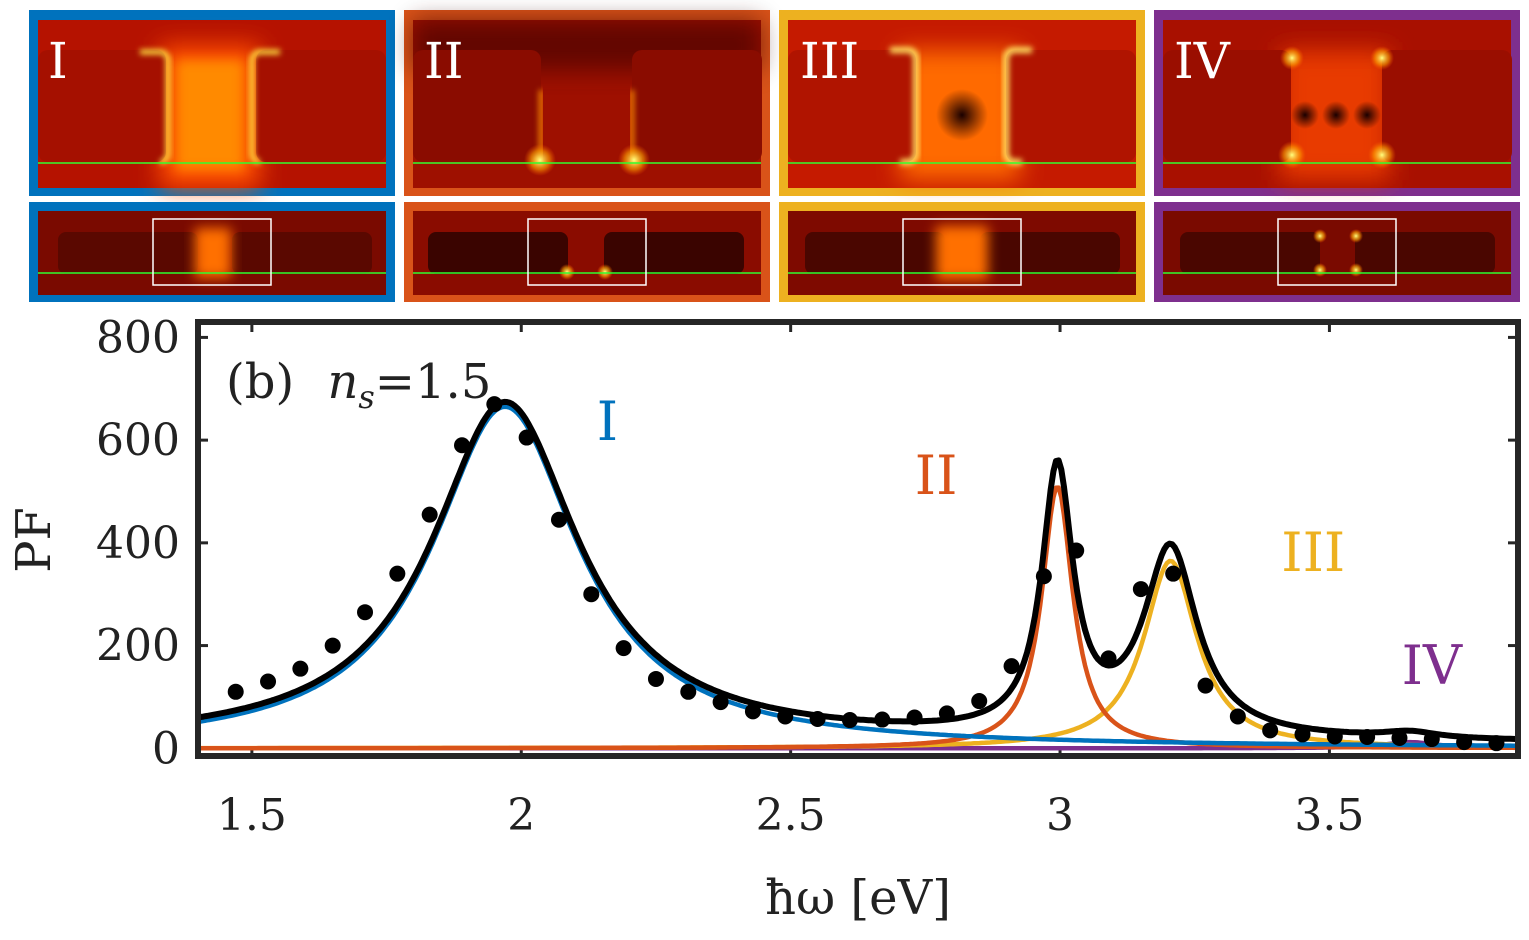 This screenshot has height=940, width=1529. I want to click on y-axis-label: PF, so click(34, 540).